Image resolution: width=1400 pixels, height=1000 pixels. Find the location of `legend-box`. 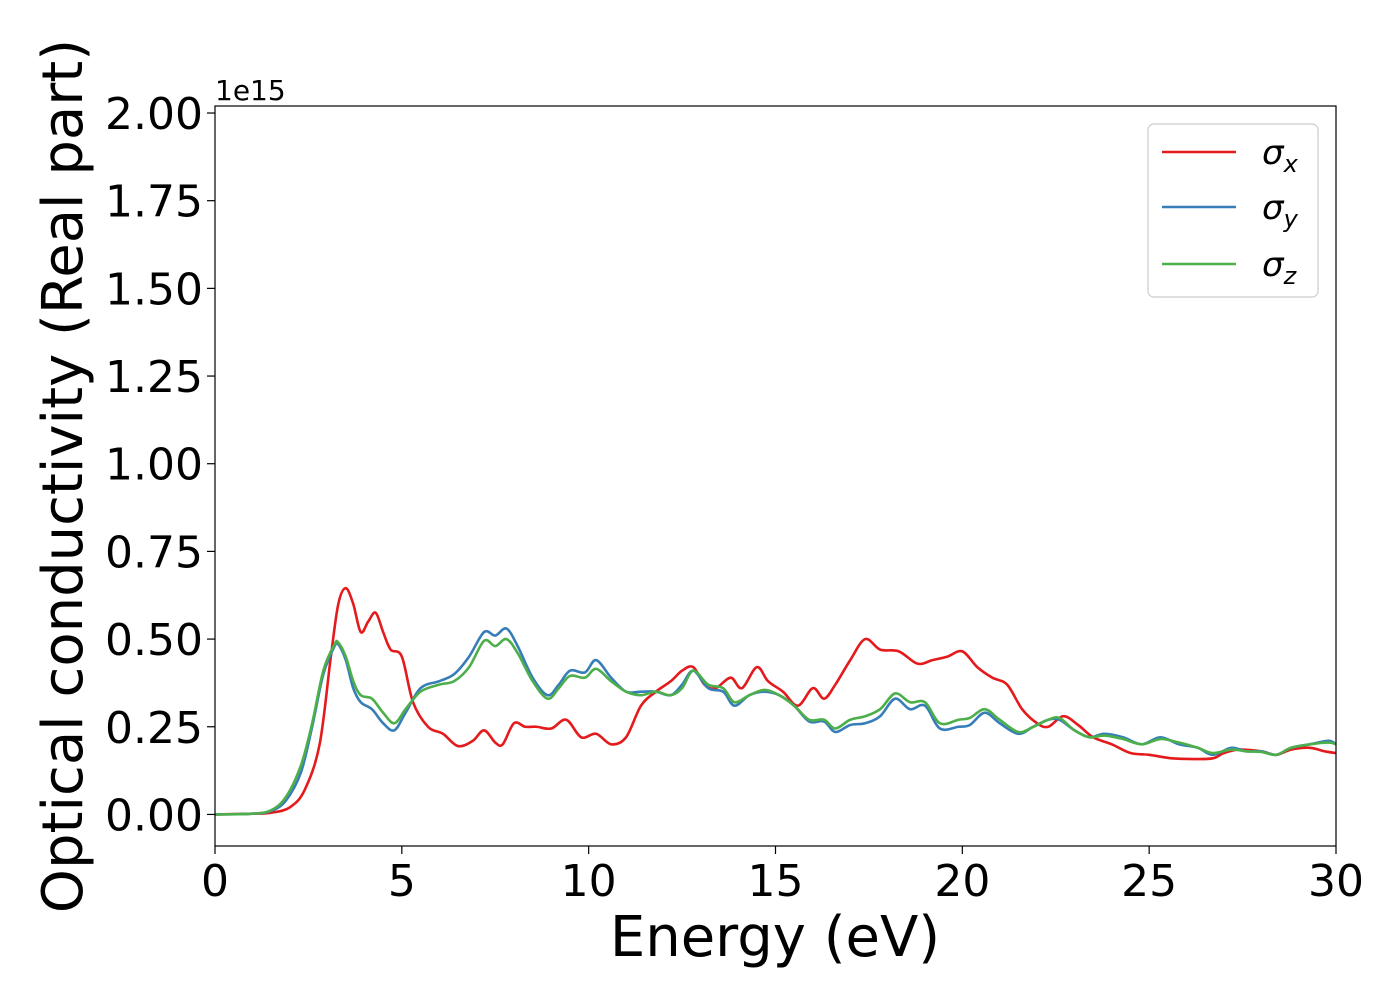

legend-box is located at coordinates (1233, 210).